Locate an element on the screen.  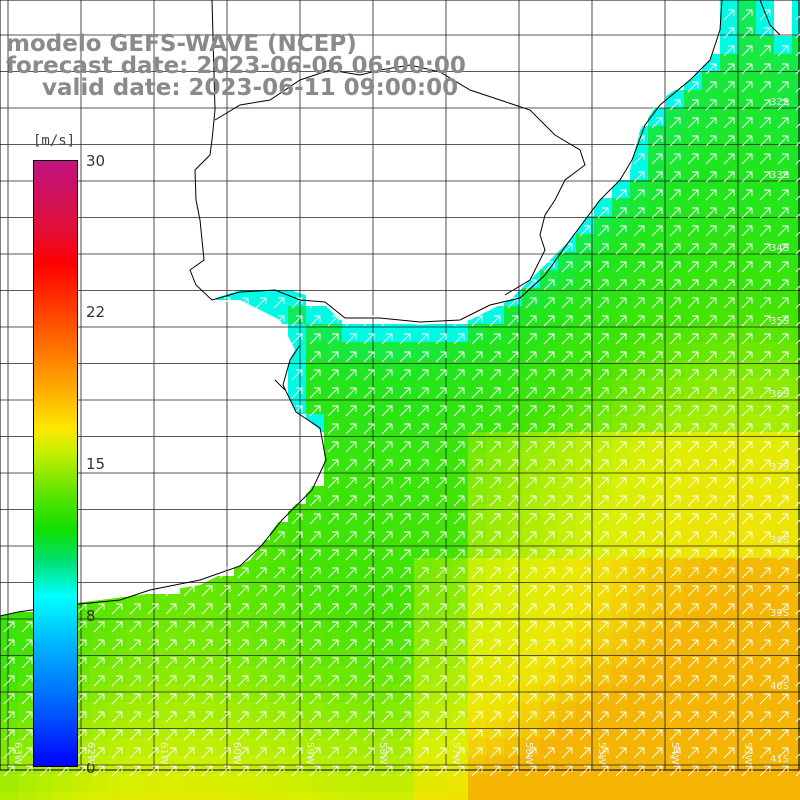
colorbar-tick-15: 15 is located at coordinates (96, 464).